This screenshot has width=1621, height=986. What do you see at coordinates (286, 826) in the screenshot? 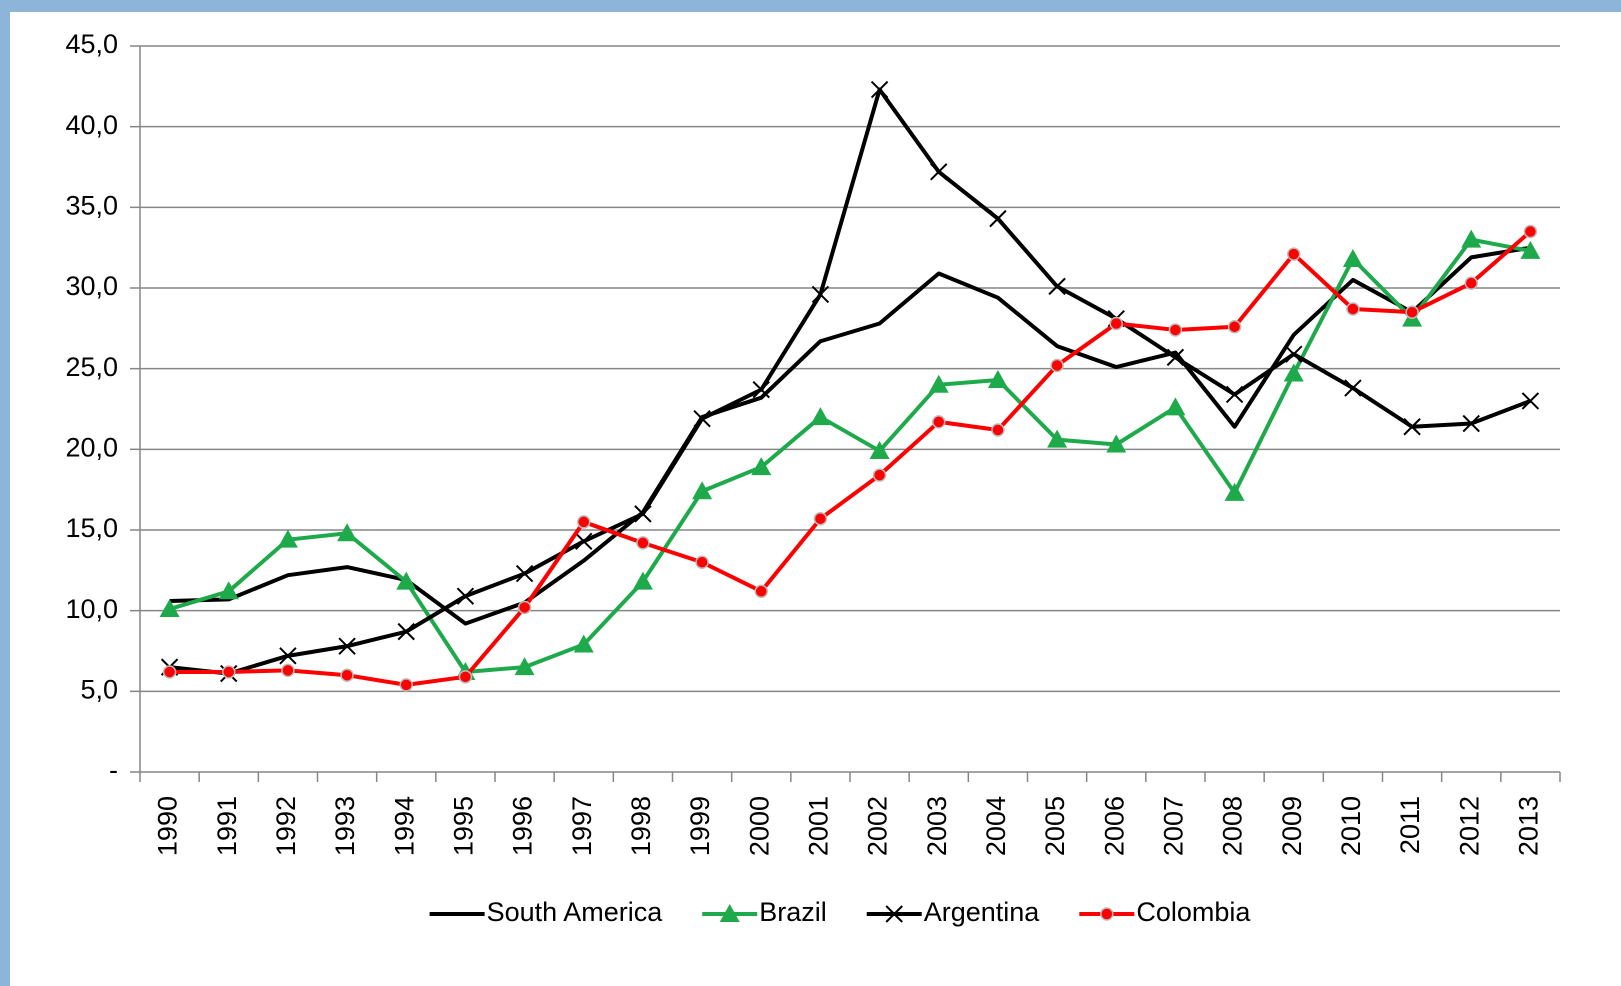
I see `x-tick-label: 1992` at bounding box center [286, 826].